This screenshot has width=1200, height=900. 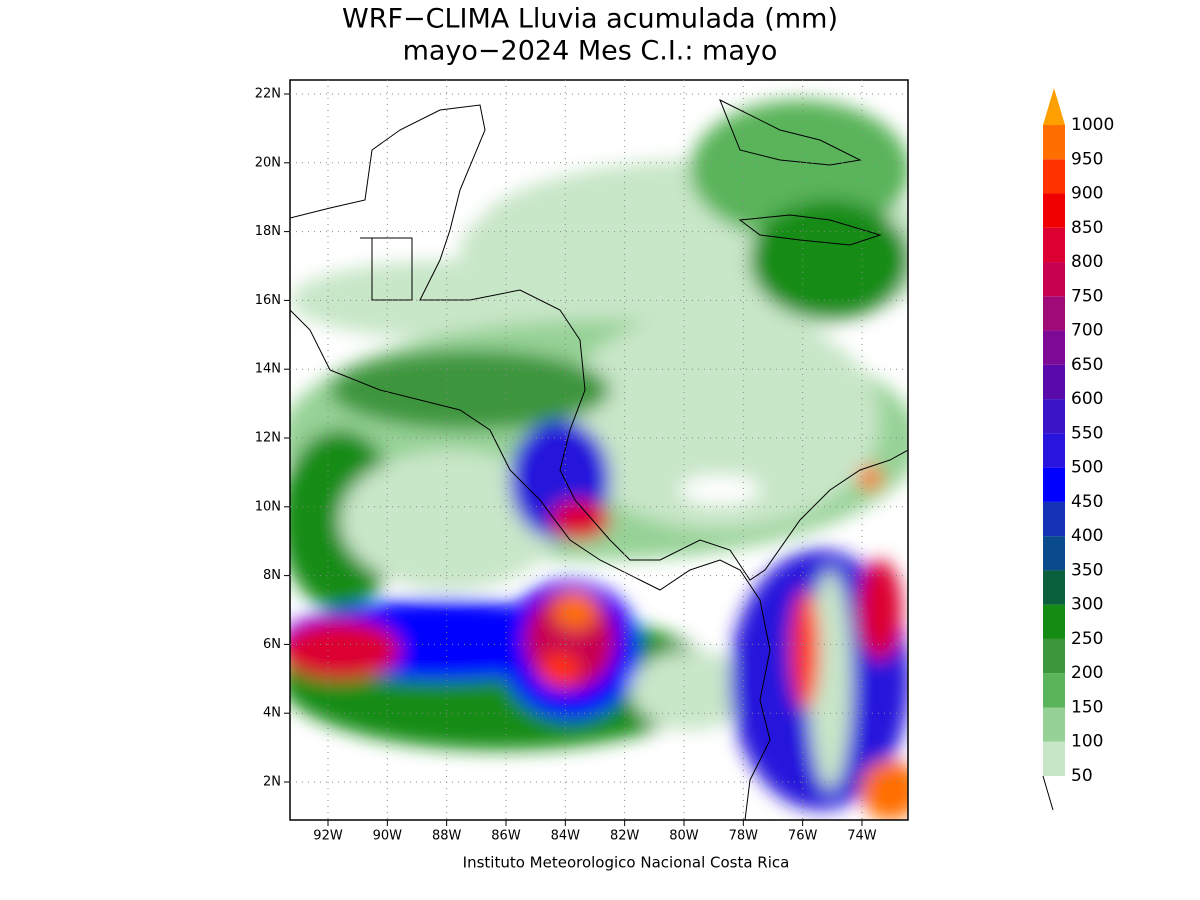 I want to click on colorbar-label: 300, so click(x=1087, y=605).